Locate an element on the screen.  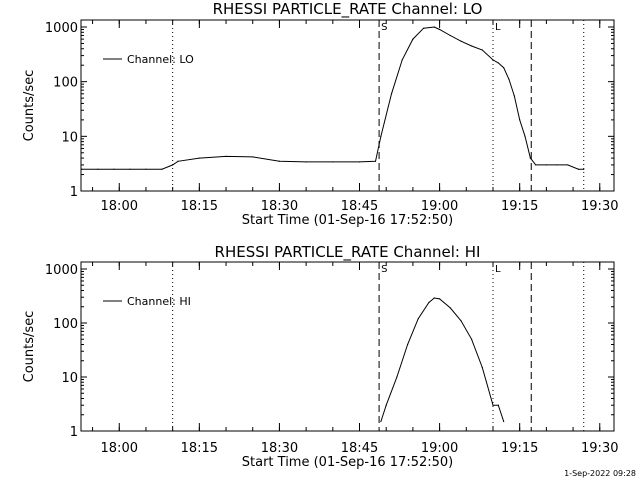
x-tick-label-hi: 18:15 is located at coordinates (199, 448).